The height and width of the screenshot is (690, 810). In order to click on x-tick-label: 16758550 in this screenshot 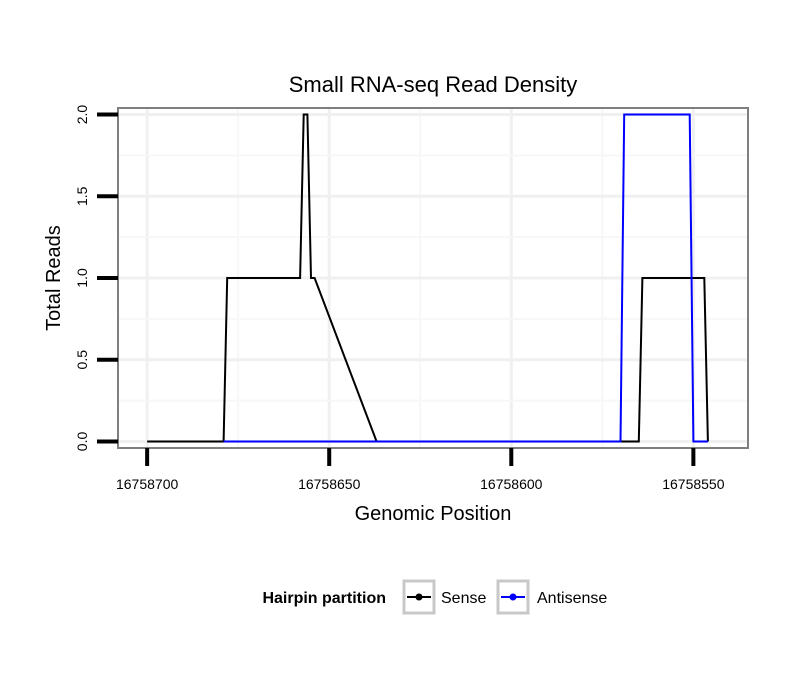, I will do `click(693, 484)`.